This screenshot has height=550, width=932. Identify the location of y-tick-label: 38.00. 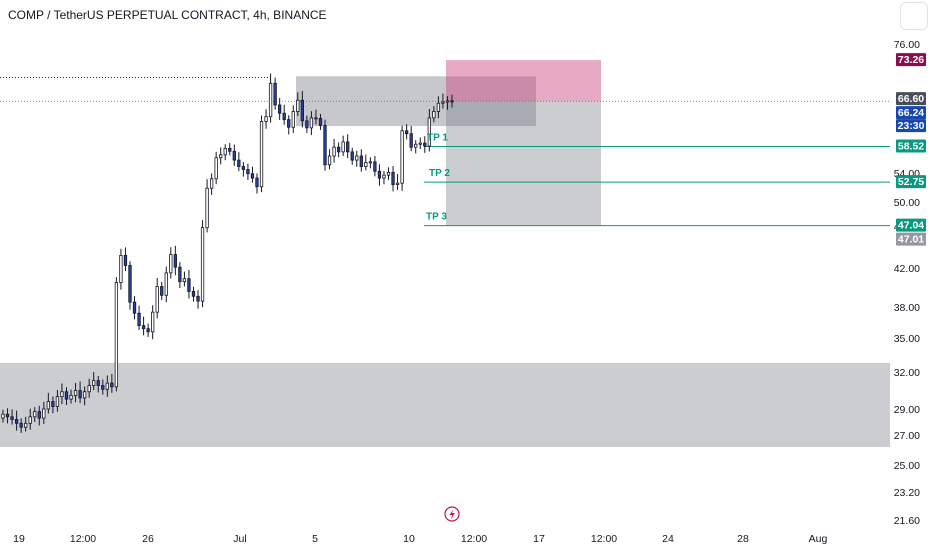
(907, 308).